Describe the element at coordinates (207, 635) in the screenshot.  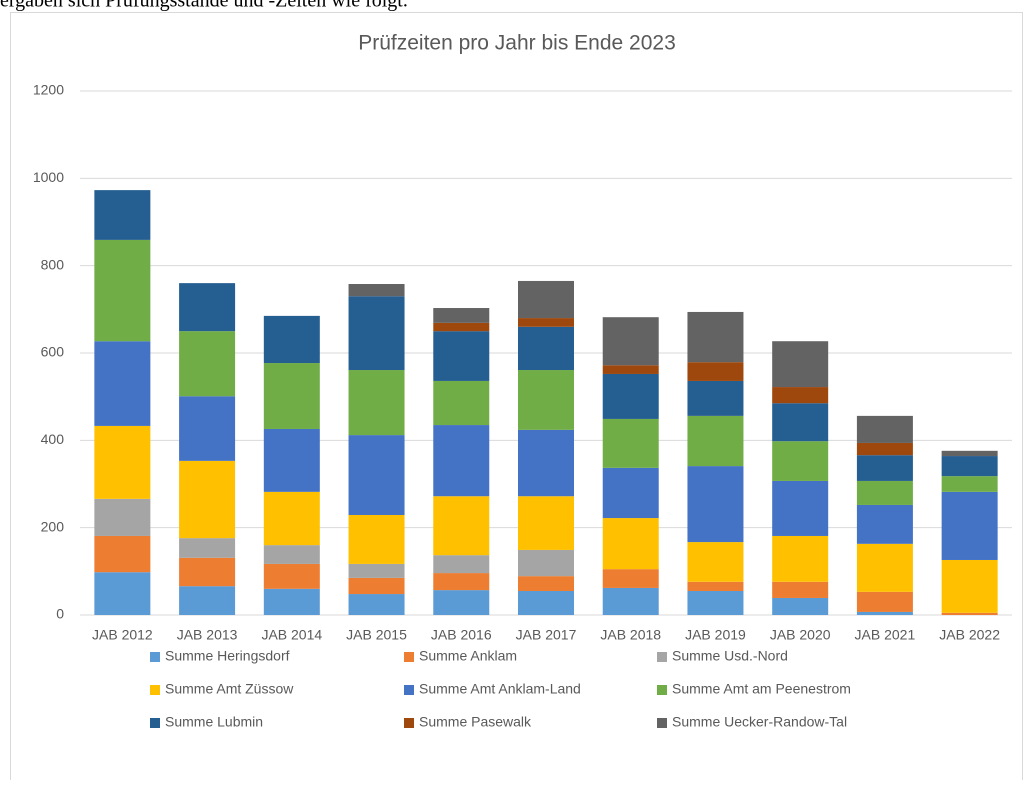
I see `x-tick-label: JAB 2013` at that location.